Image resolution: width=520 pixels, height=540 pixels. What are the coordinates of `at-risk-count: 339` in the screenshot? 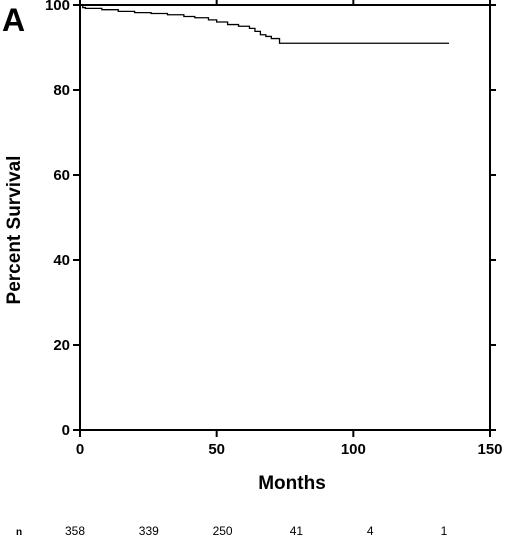 It's located at (149, 531).